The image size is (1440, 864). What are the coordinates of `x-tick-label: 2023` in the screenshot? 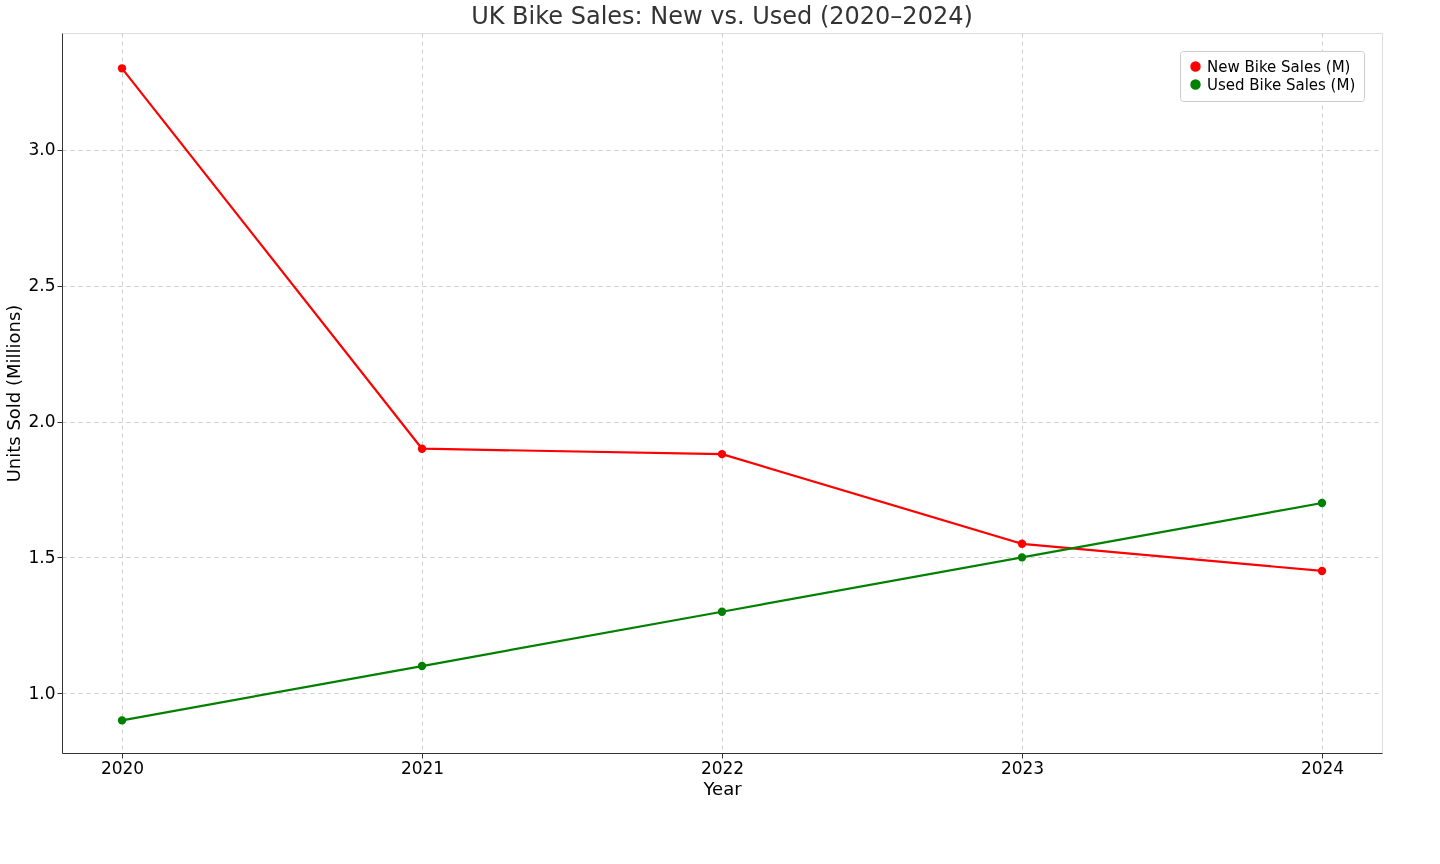 It's located at (1022, 767).